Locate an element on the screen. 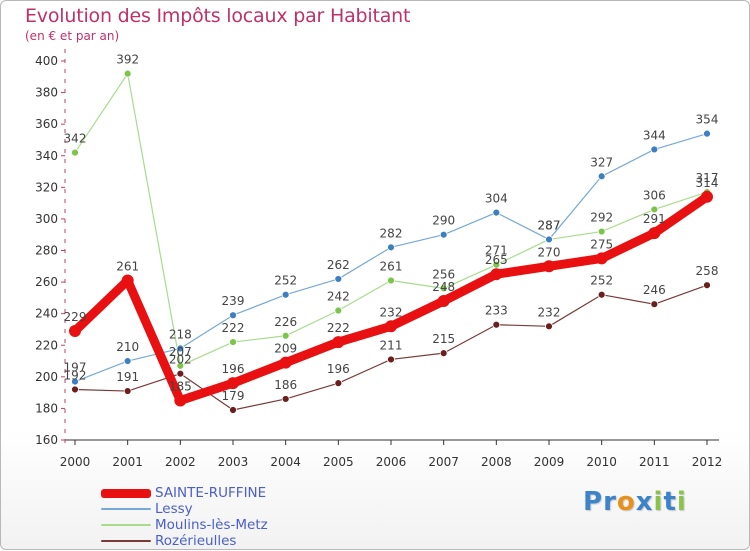 The width and height of the screenshot is (750, 551). proxiti-logo: Proxiti is located at coordinates (635, 502).